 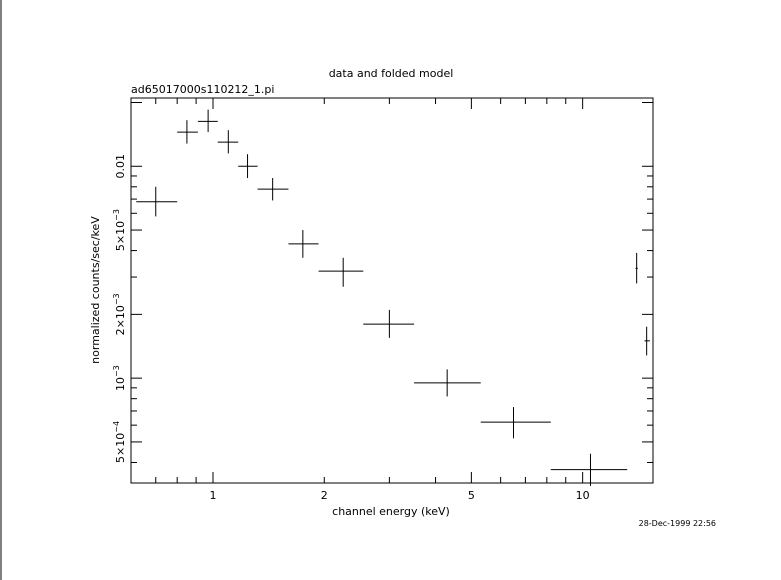 I want to click on y-tick-label: 5×10−3, so click(x=119, y=230).